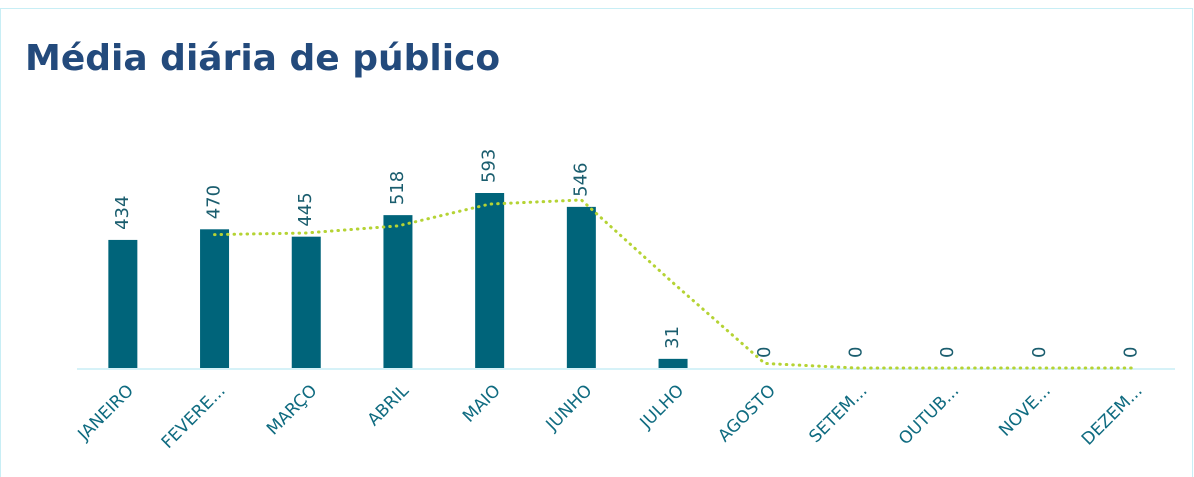 Image resolution: width=1194 pixels, height=477 pixels. What do you see at coordinates (397, 188) in the screenshot?
I see `value-label: 518` at bounding box center [397, 188].